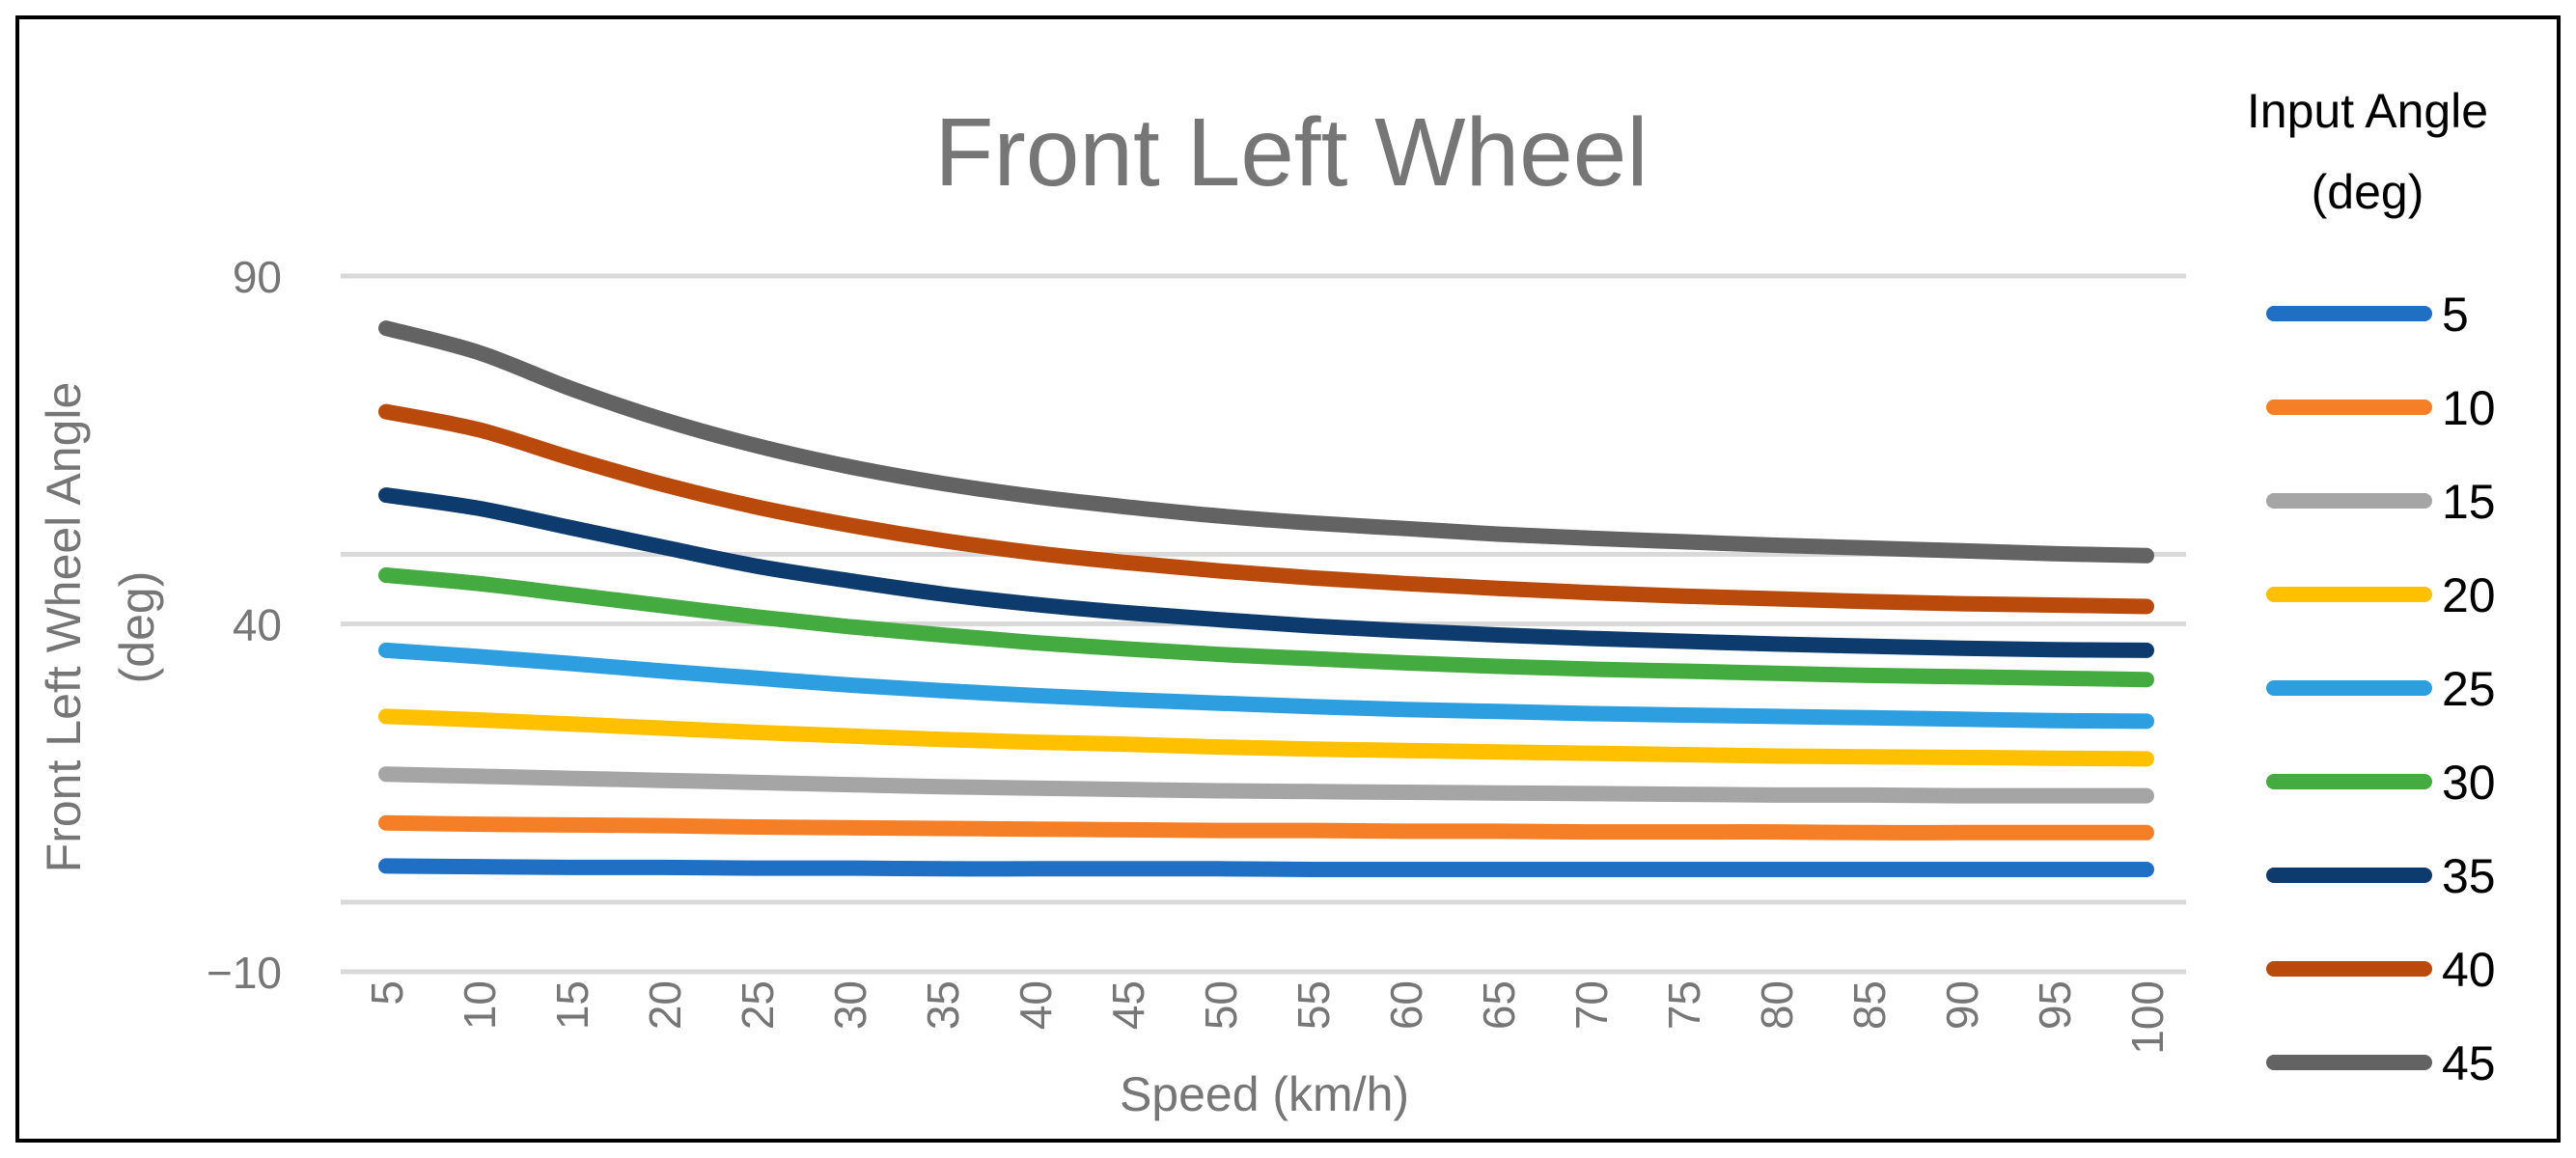  Describe the element at coordinates (850, 1005) in the screenshot. I see `x-tick-label: 30` at that location.